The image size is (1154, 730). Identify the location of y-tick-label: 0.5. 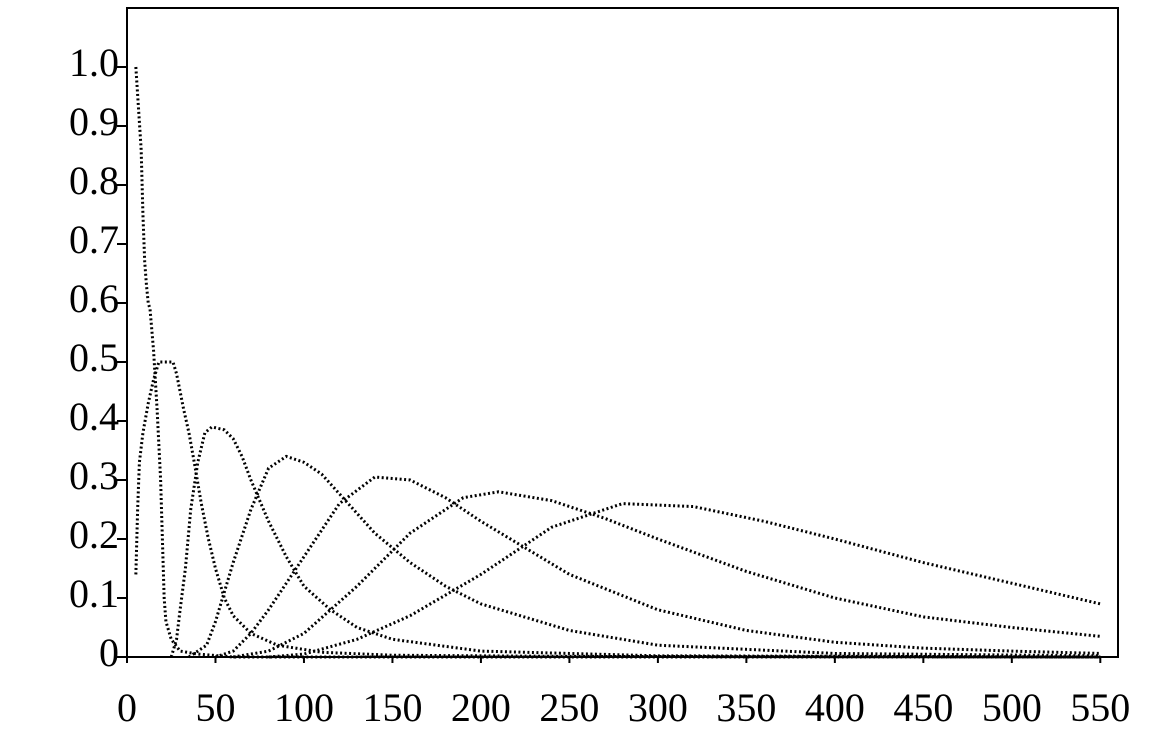
(94, 357).